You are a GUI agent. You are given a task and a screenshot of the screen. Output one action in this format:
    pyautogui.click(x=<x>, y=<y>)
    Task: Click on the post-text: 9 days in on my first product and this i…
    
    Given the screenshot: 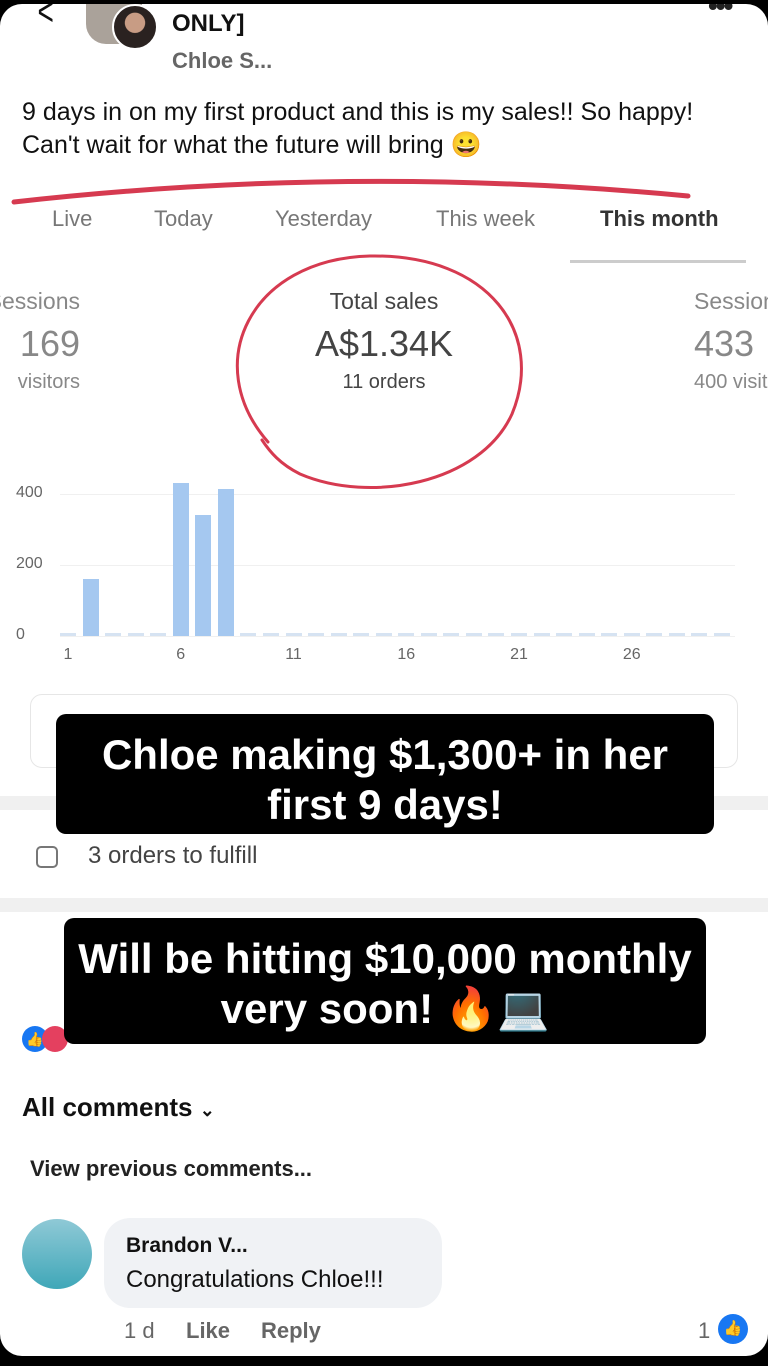 What is the action you would take?
    pyautogui.click(x=358, y=128)
    